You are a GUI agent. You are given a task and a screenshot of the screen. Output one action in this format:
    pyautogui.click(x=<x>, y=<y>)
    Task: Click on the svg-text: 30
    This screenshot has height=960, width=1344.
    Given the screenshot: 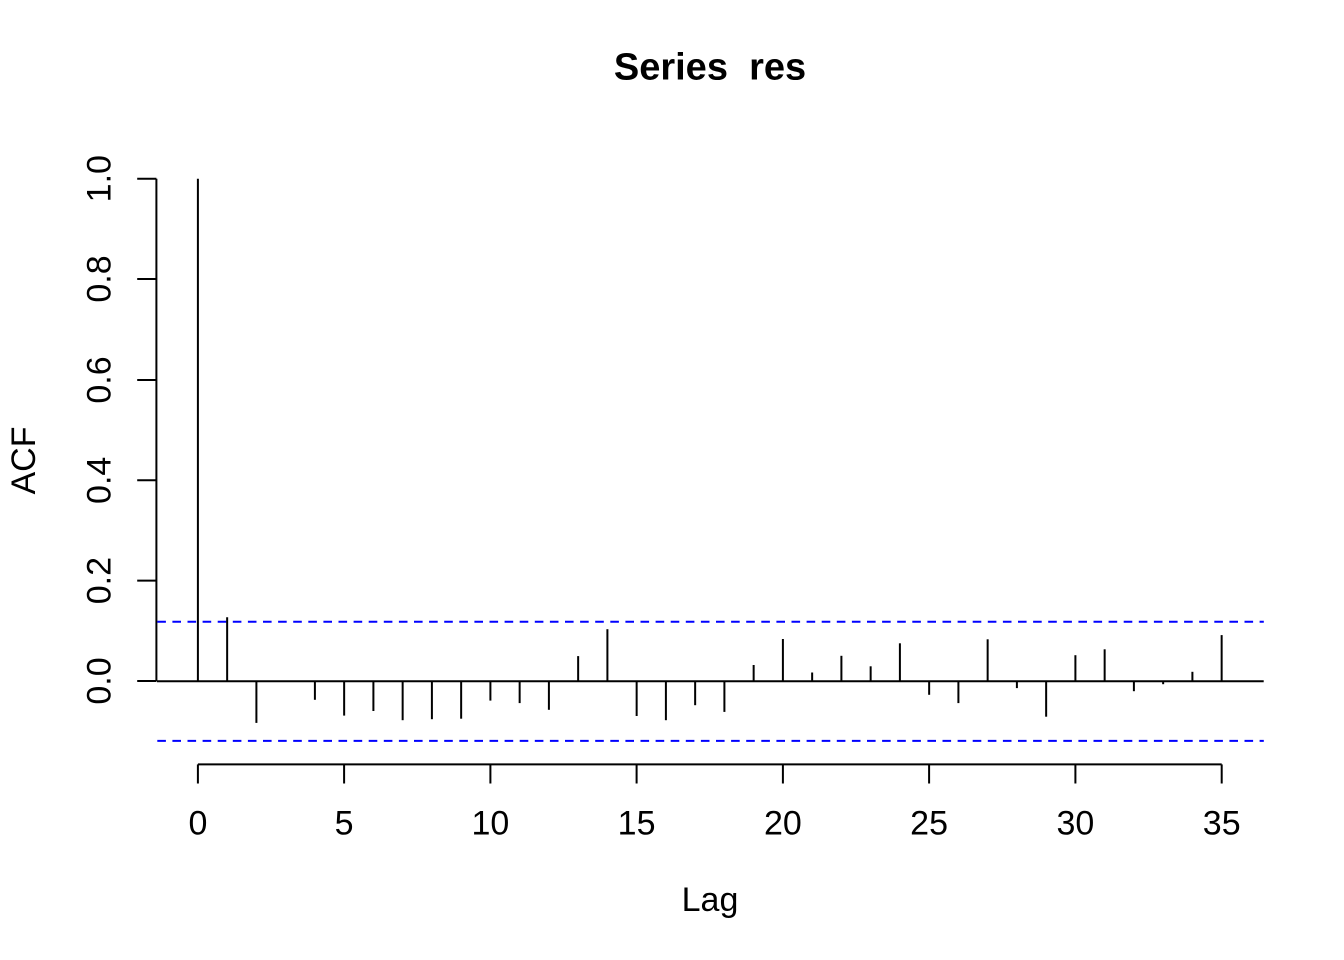 What is the action you would take?
    pyautogui.click(x=1075, y=824)
    